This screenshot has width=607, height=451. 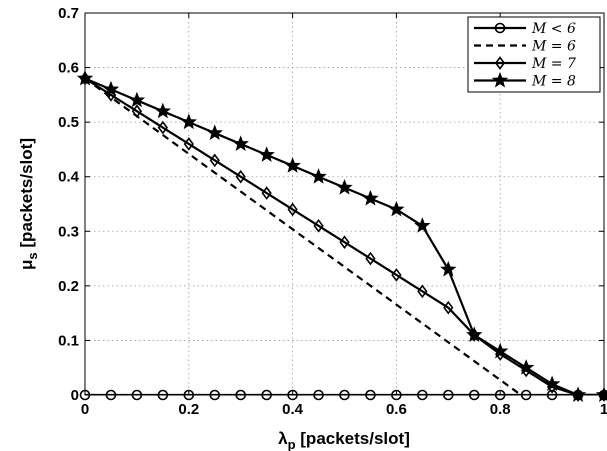 I want to click on legend-label-3: M = 7, so click(x=553, y=64).